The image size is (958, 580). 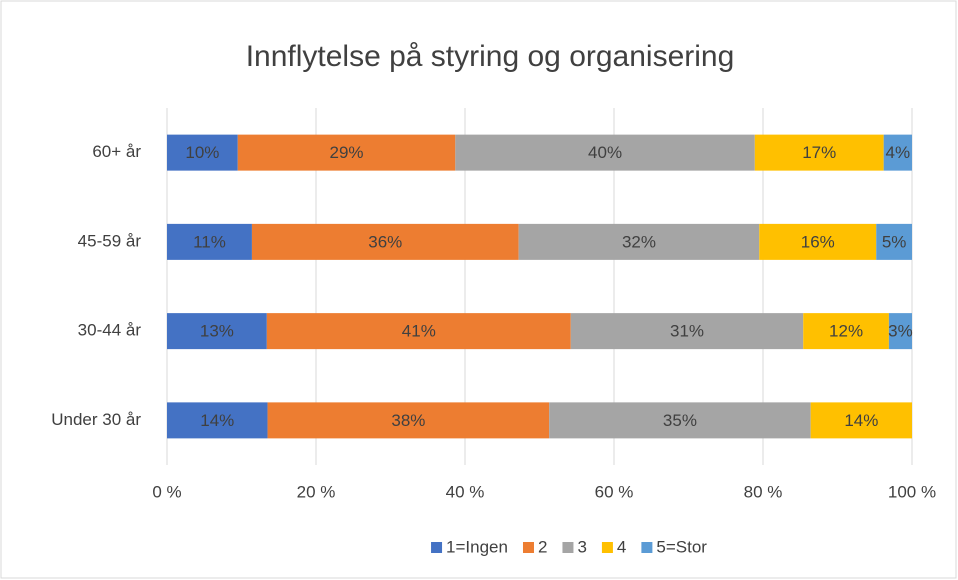 I want to click on legend-label: 3, so click(x=581, y=546).